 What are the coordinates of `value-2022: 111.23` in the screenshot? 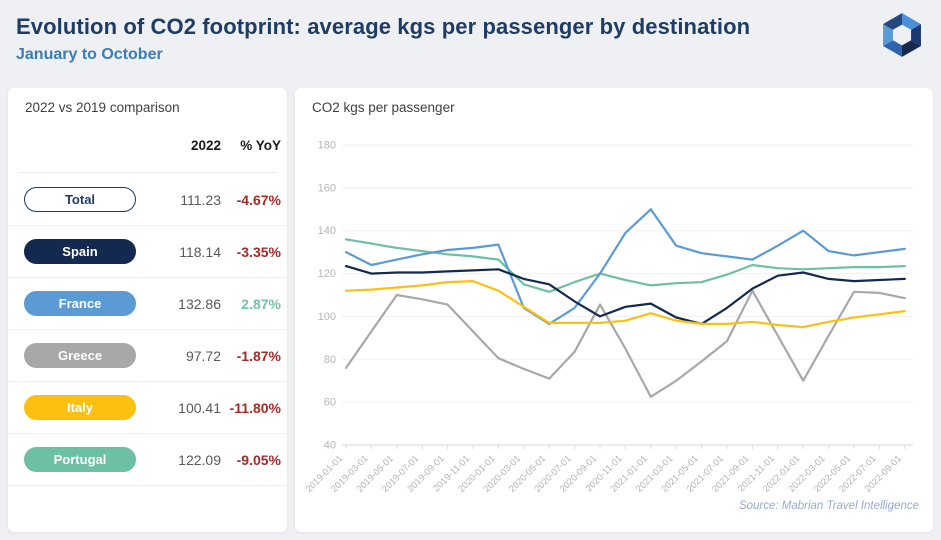 It's located at (200, 199).